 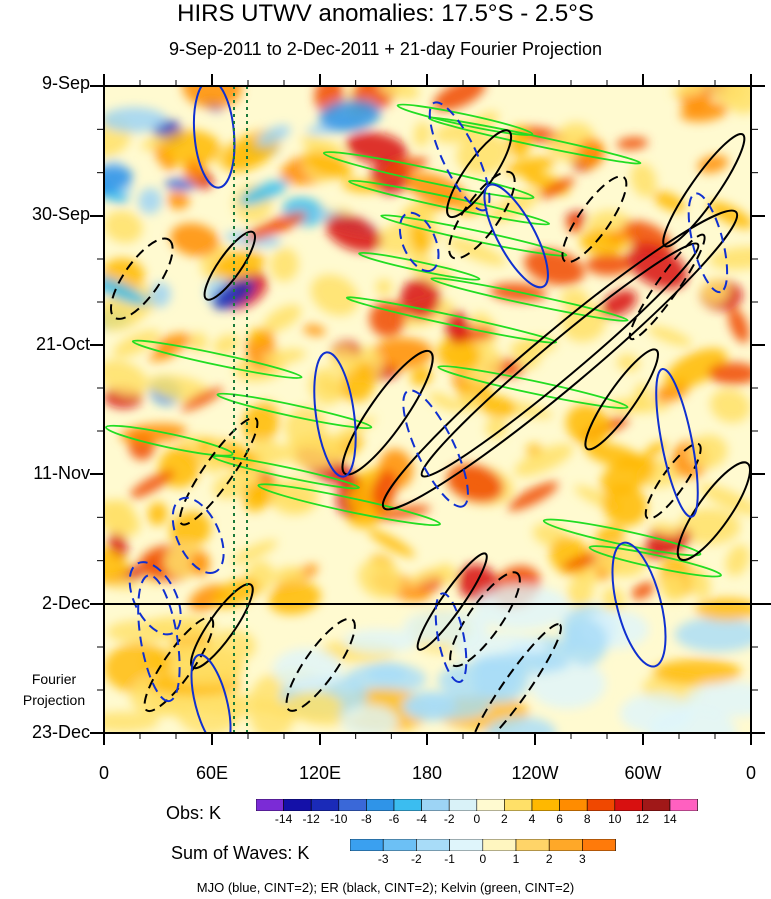 What do you see at coordinates (283, 819) in the screenshot?
I see `colorbar-tick-label: -14` at bounding box center [283, 819].